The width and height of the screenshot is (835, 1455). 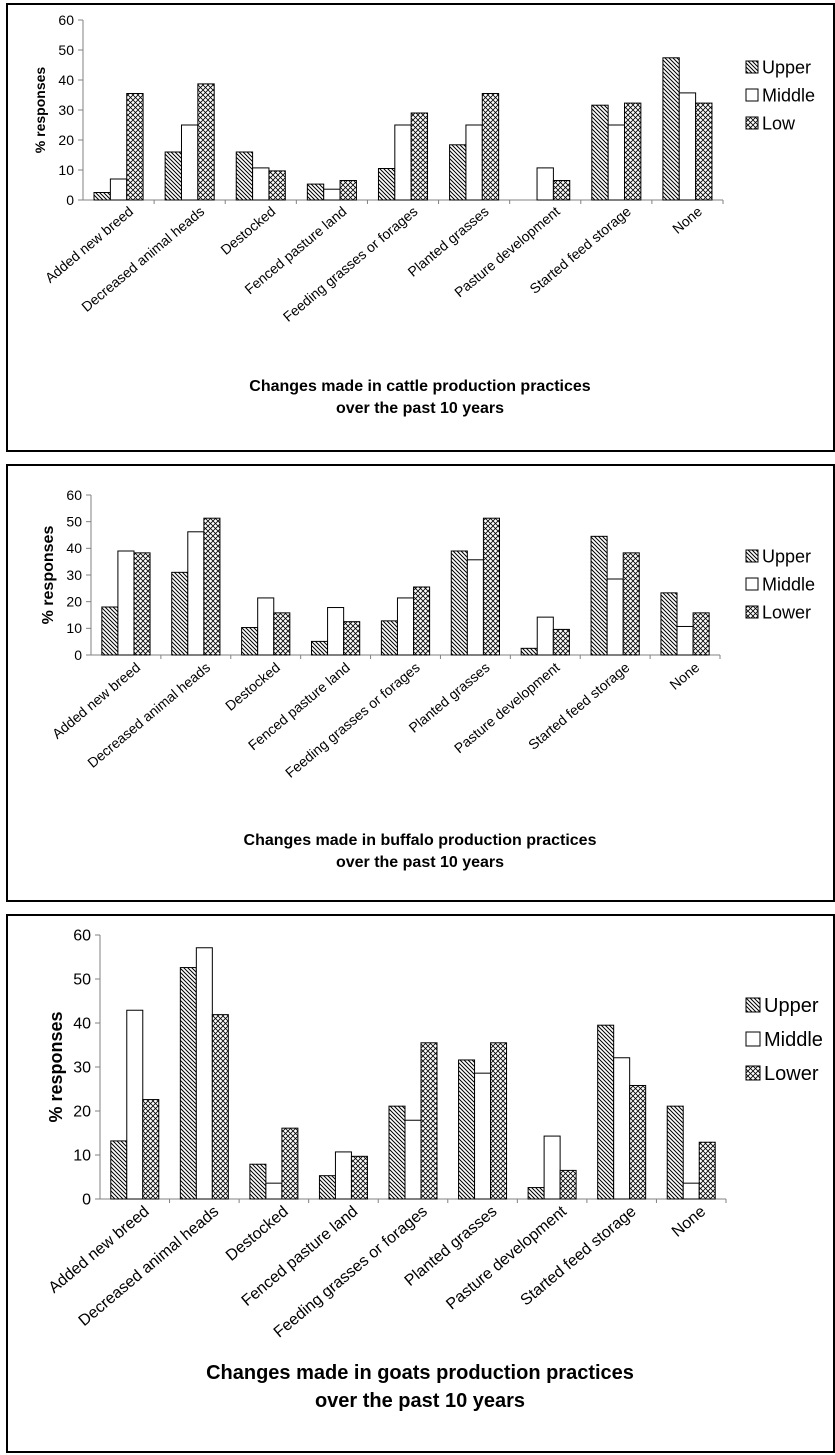 What do you see at coordinates (786, 67) in the screenshot?
I see `legend-label-upper: Upper` at bounding box center [786, 67].